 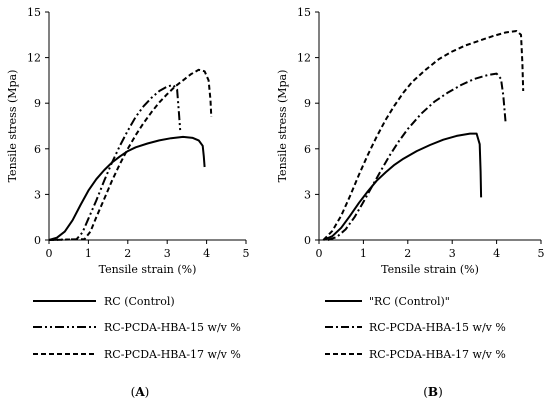 What do you see at coordinates (437, 327) in the screenshot?
I see `legend-label-b-2: RC-PCDA-HBA-15 w/v %` at bounding box center [437, 327].